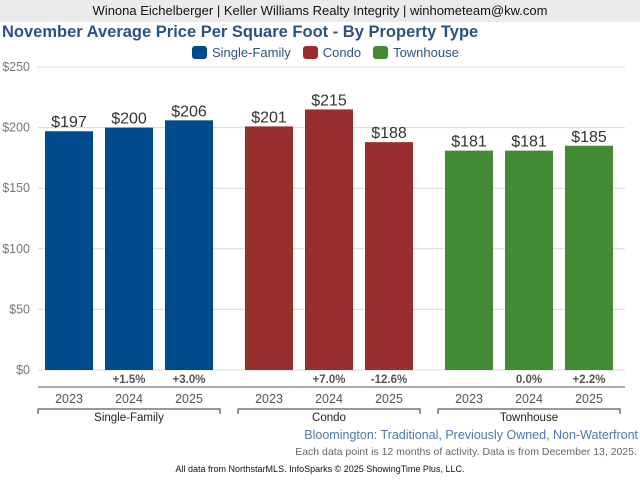  I want to click on group-label: Townhouse, so click(529, 418).